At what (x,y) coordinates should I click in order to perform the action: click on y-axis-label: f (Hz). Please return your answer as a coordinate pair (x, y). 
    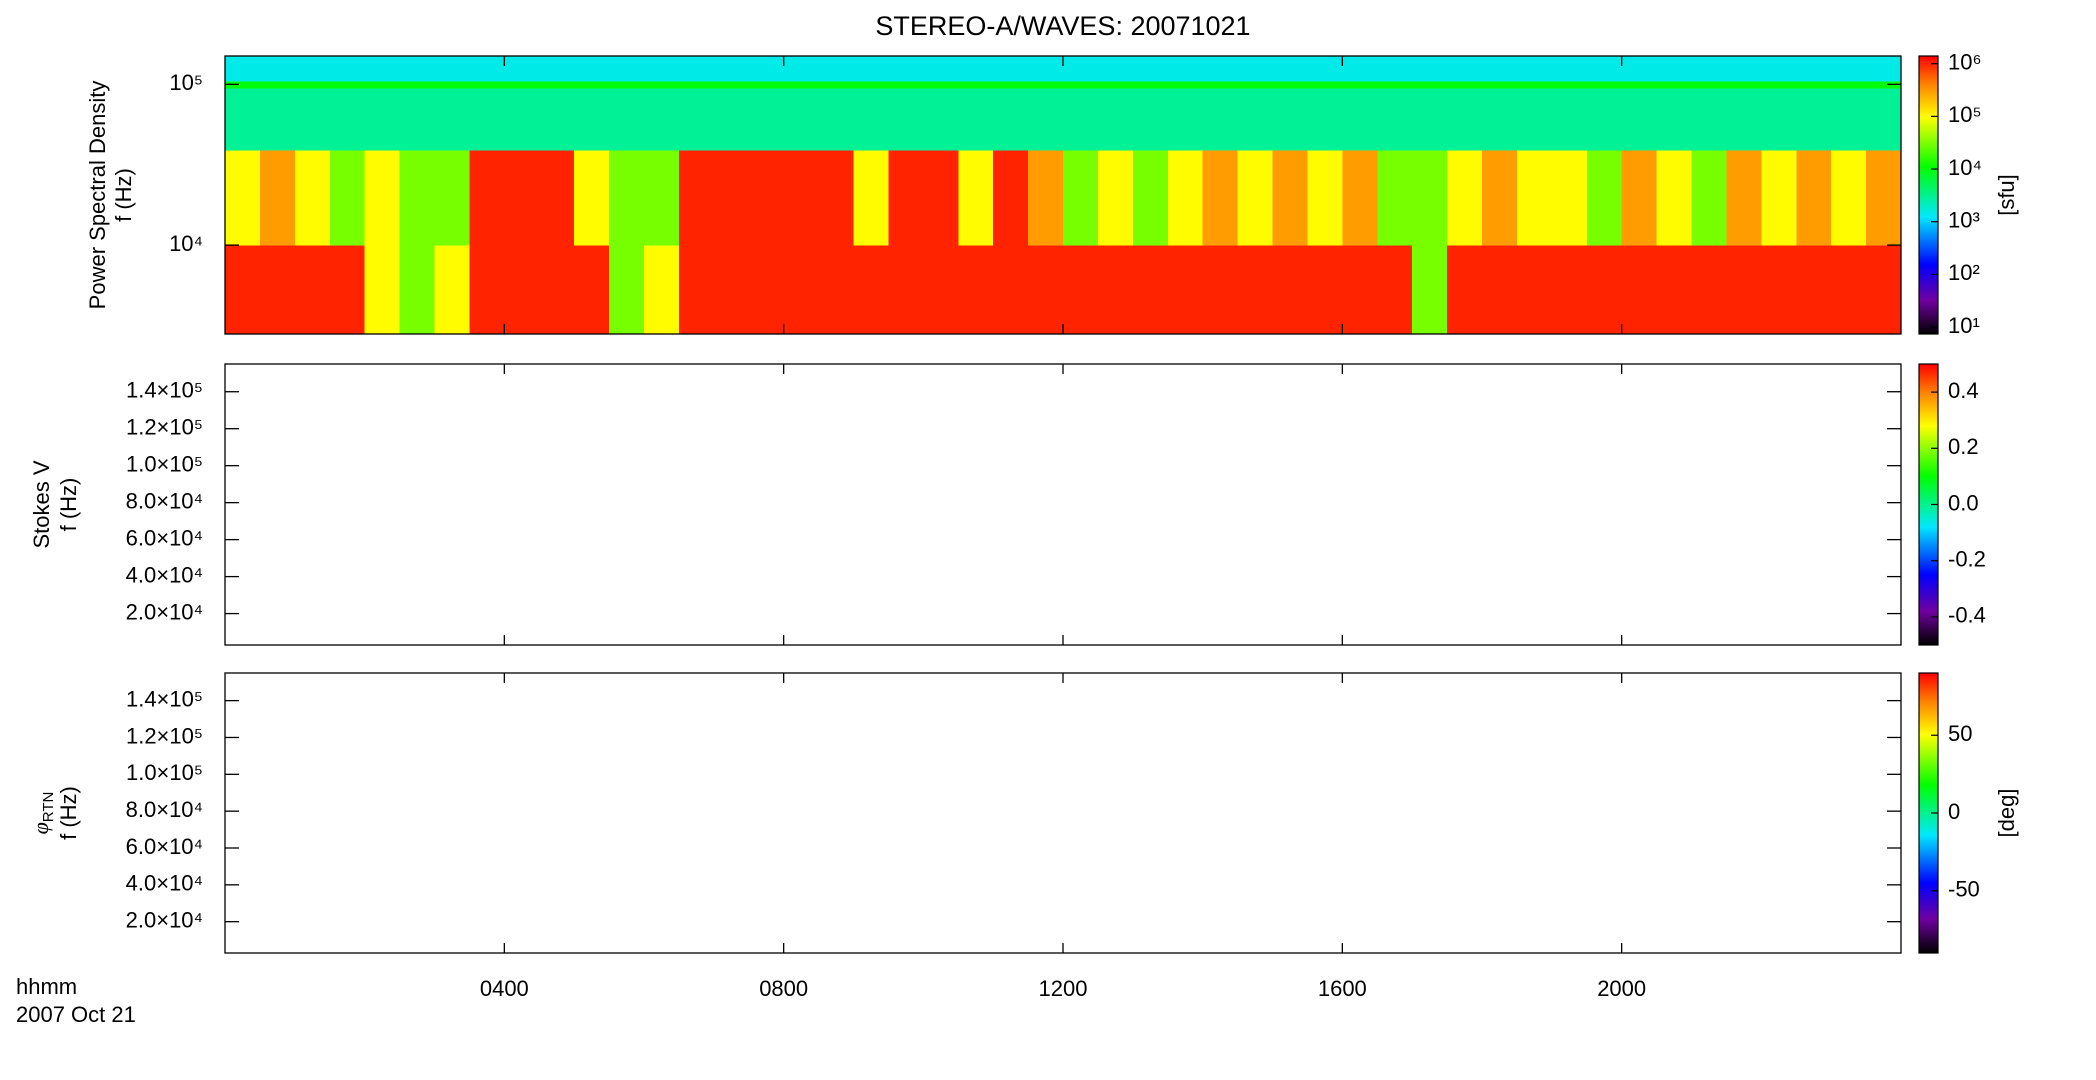
    Looking at the image, I should click on (68, 505).